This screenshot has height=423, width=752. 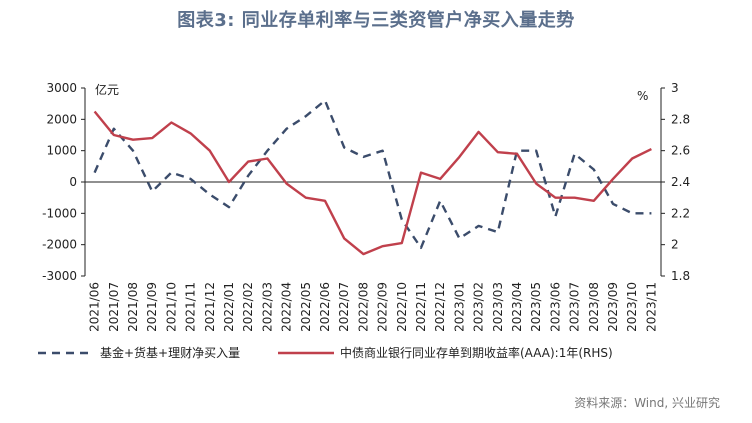 I want to click on x-tick-label: 2023/05, so click(x=536, y=307).